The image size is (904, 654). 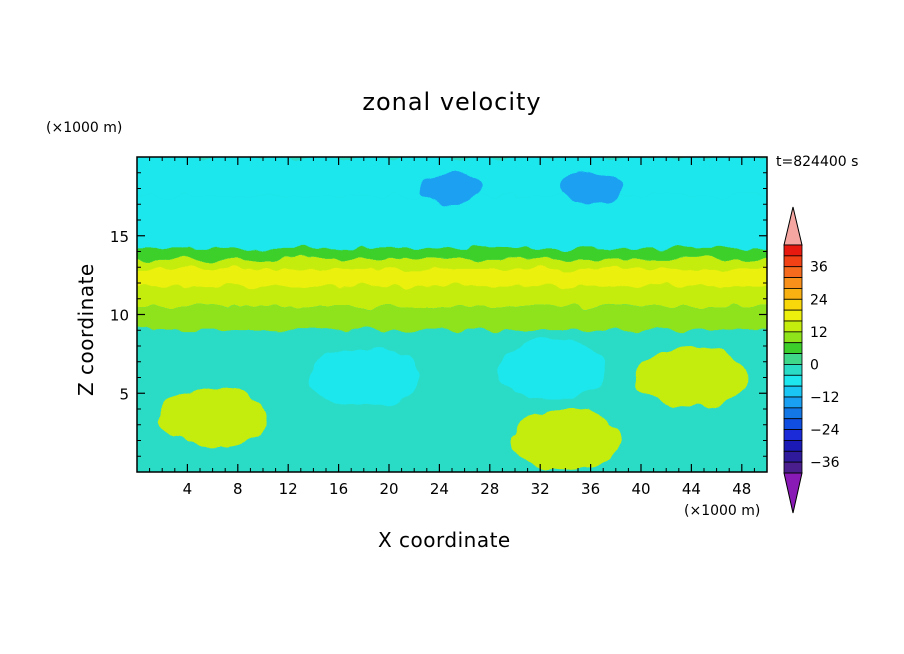 I want to click on y-tick-label: 5, so click(x=124, y=394).